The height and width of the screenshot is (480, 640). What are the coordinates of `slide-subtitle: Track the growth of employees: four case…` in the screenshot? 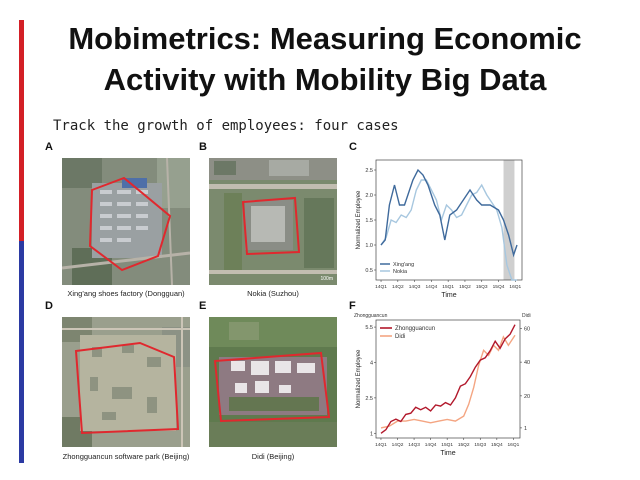 It's located at (226, 126).